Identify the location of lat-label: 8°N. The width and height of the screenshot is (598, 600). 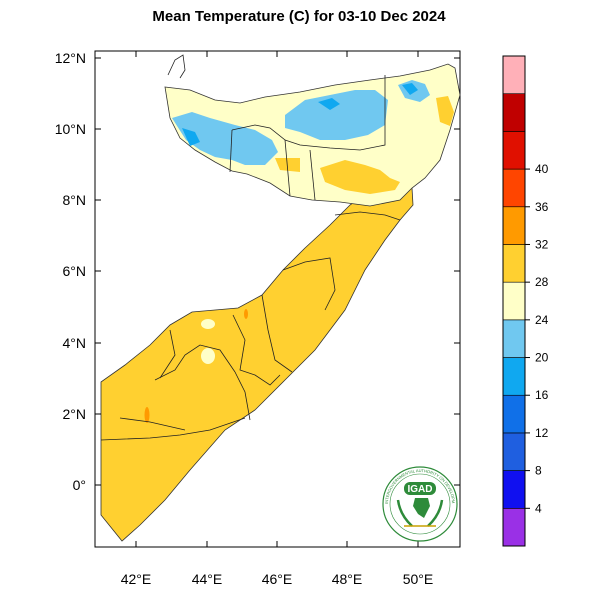
(75, 200).